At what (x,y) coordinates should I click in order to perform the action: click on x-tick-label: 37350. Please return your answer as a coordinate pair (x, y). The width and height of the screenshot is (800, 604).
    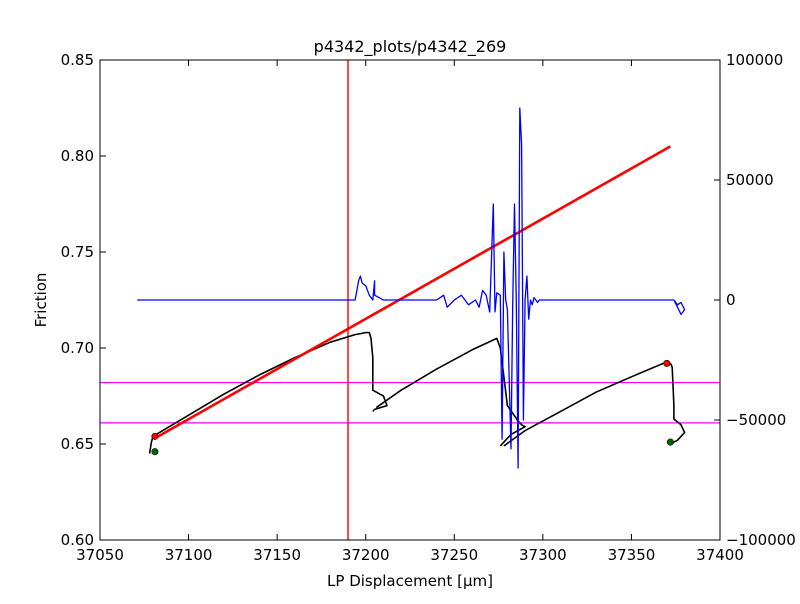
    Looking at the image, I should click on (632, 555).